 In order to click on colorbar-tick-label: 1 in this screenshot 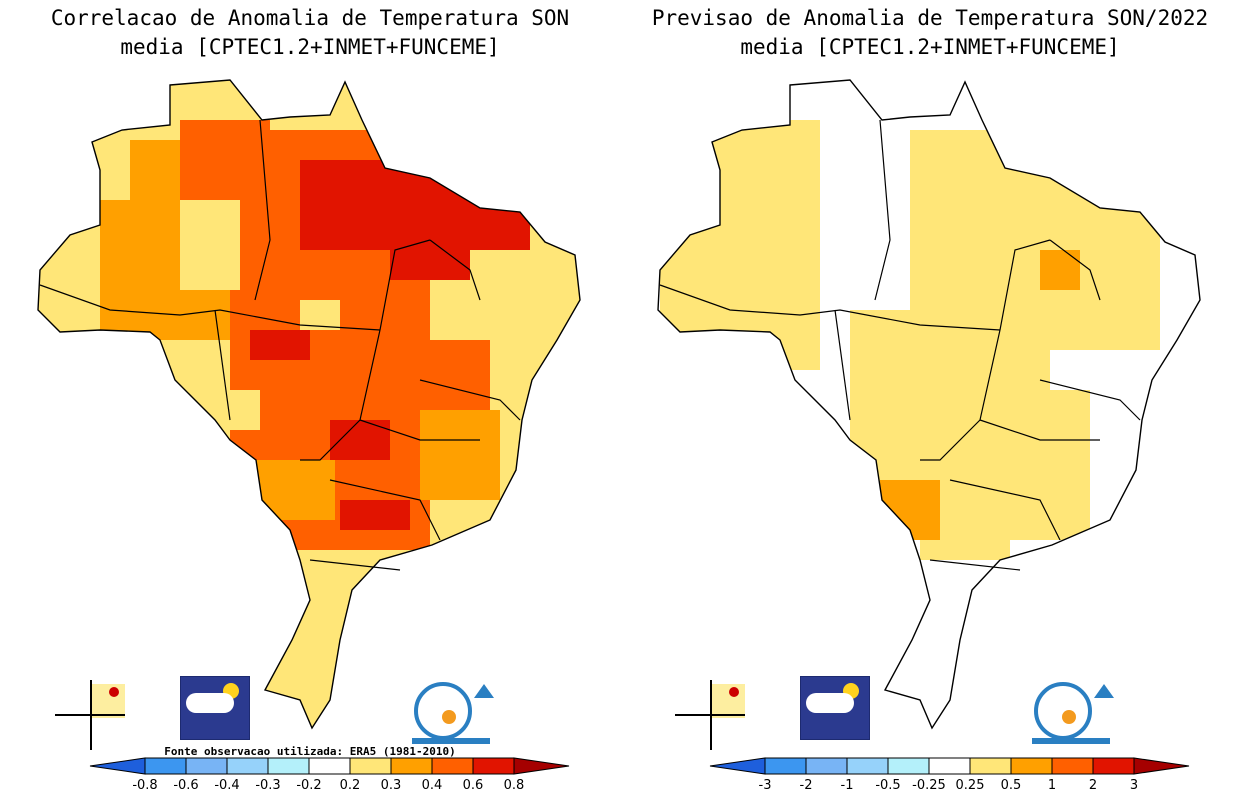, I will do `click(1052, 785)`.